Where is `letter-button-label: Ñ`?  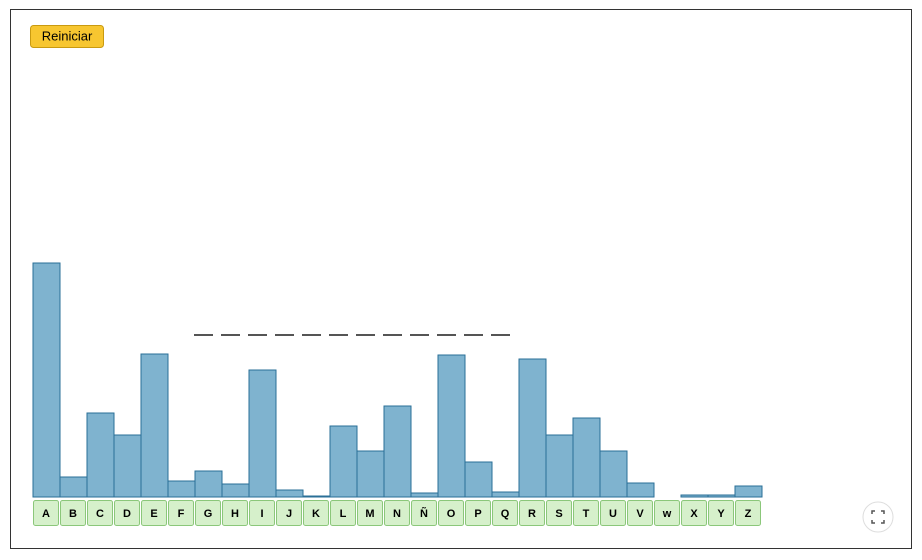
letter-button-label: Ñ is located at coordinates (424, 513).